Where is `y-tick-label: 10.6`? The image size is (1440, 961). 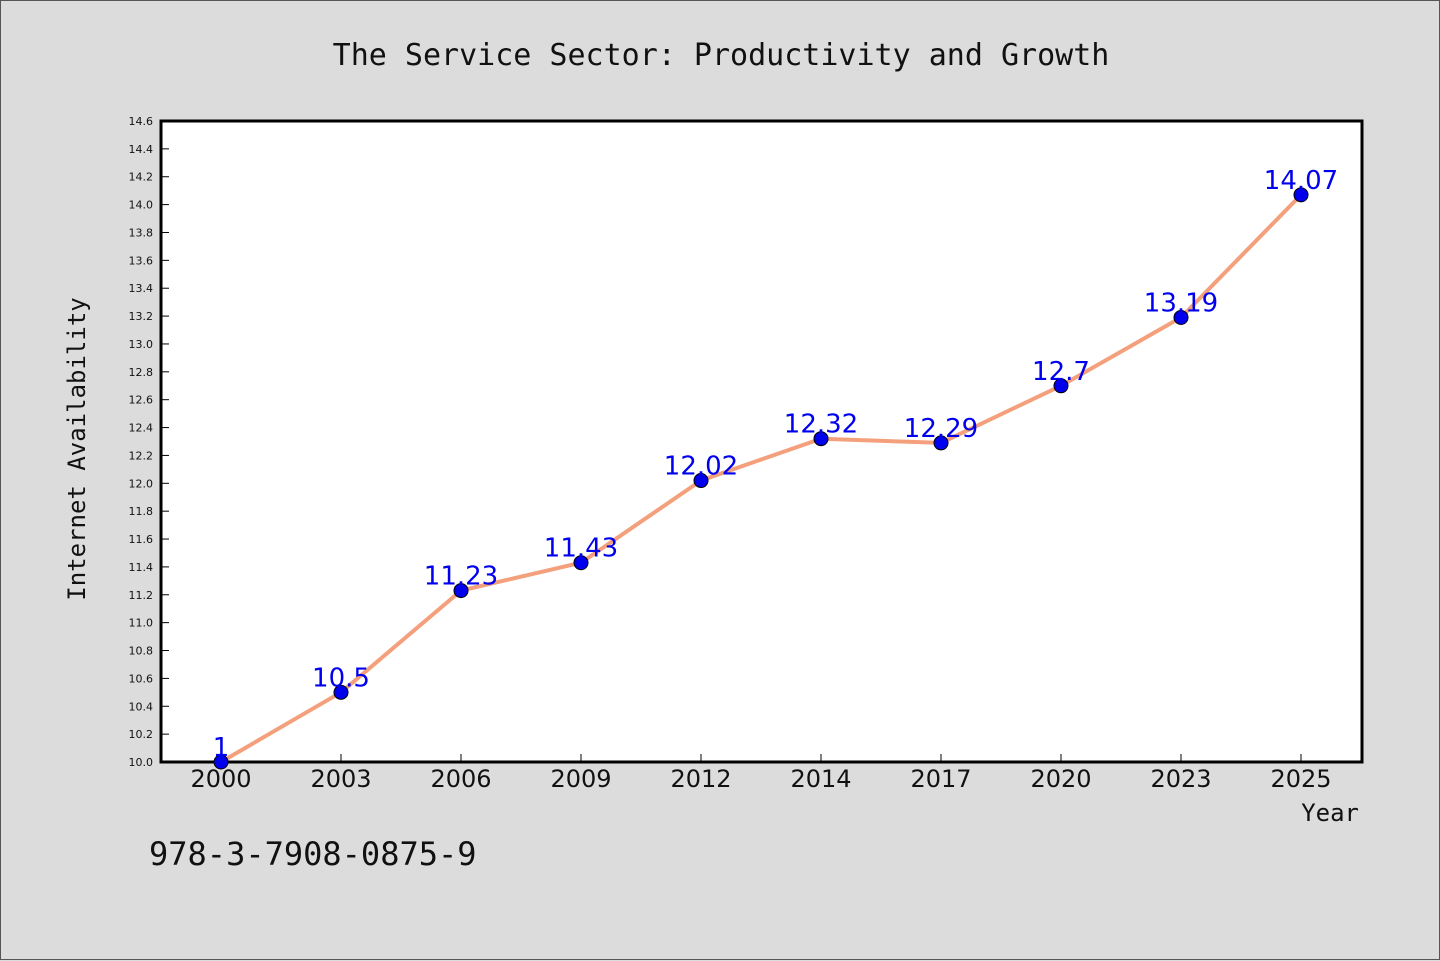 y-tick-label: 10.6 is located at coordinates (141, 678).